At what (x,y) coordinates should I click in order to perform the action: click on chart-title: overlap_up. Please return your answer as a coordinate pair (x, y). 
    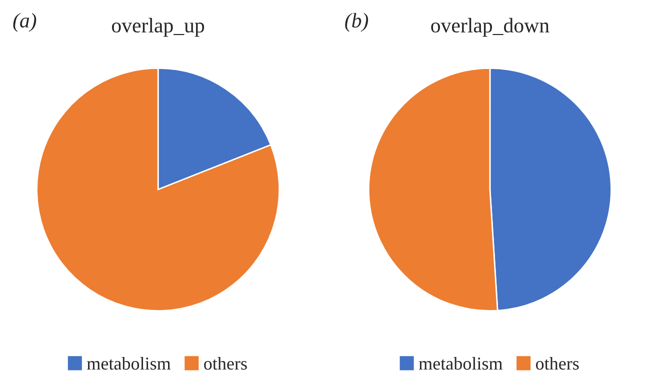
    Looking at the image, I should click on (158, 27).